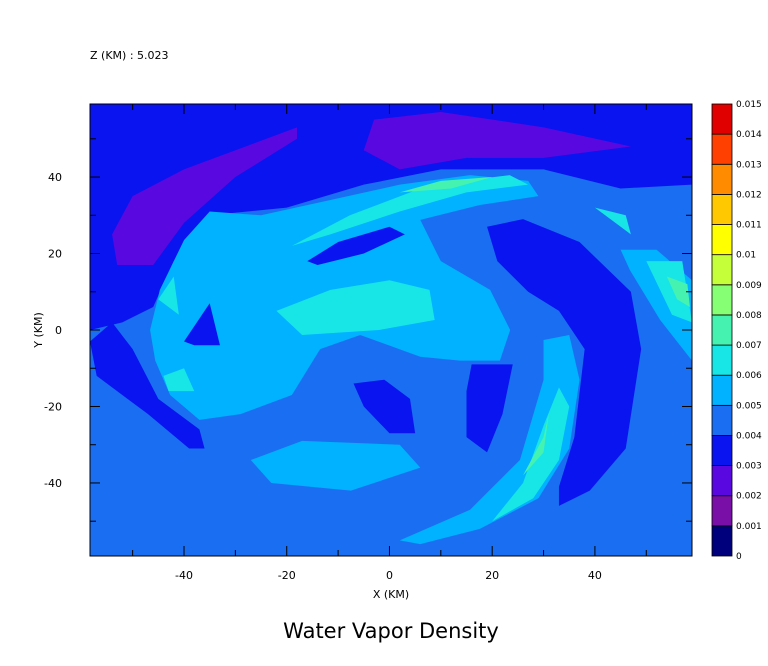 This screenshot has height=666, width=768. What do you see at coordinates (749, 105) in the screenshot?
I see `colorbar-label: 0.015` at bounding box center [749, 105].